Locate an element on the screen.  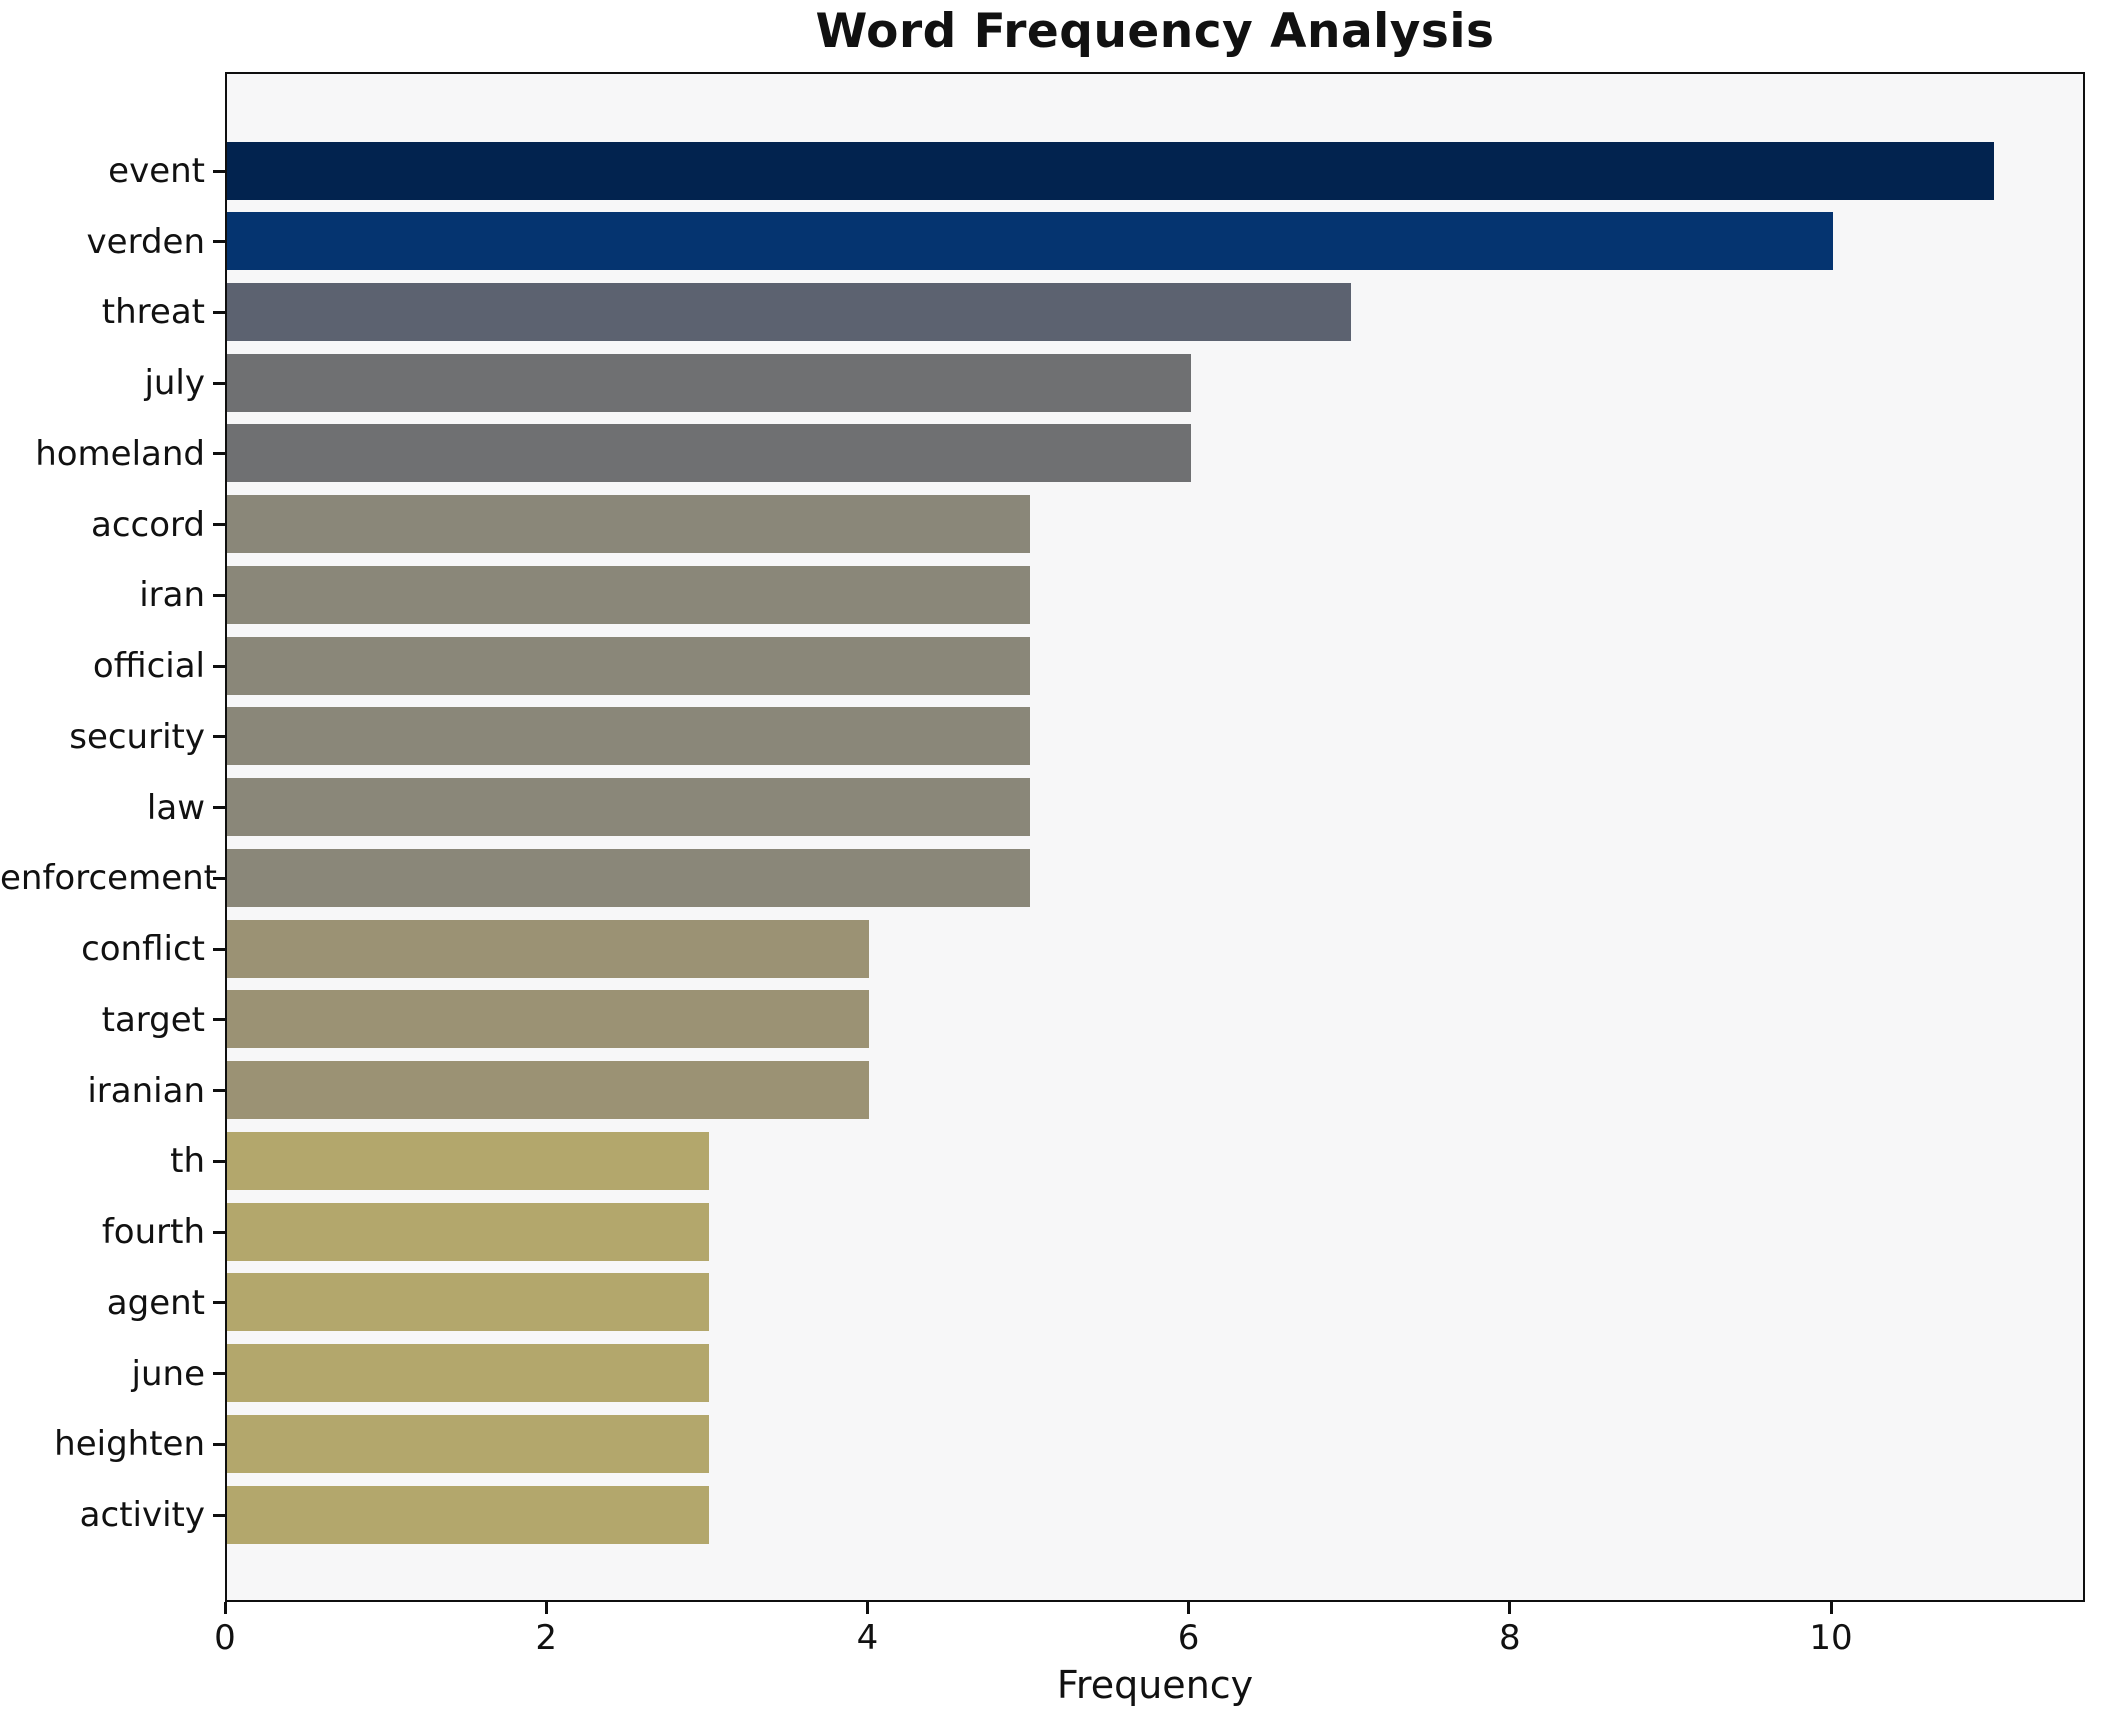
bar-accord is located at coordinates (629, 524).